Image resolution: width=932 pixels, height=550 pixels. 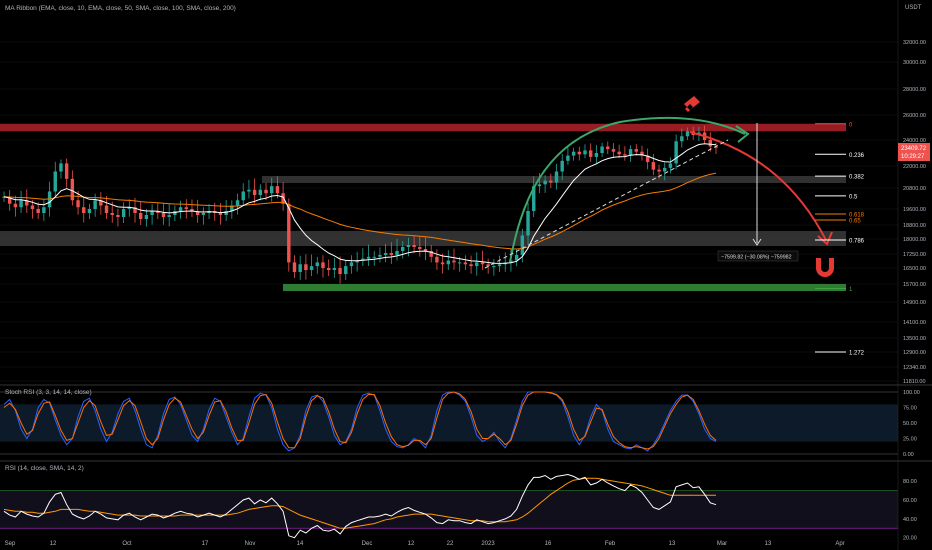 I want to click on price-tick-label: 26000.00, so click(x=914, y=116).